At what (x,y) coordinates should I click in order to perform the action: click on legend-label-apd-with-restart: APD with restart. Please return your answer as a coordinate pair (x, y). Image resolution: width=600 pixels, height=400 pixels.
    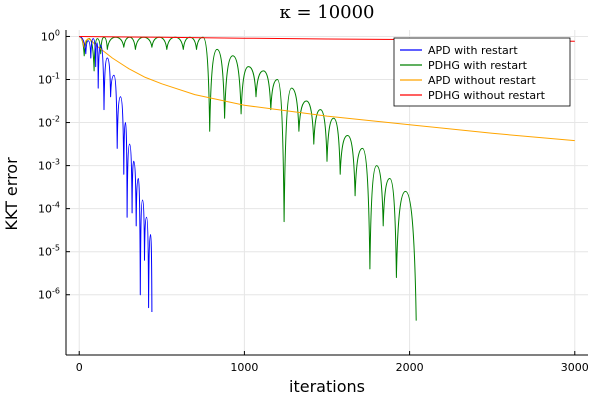
    Looking at the image, I should click on (473, 50).